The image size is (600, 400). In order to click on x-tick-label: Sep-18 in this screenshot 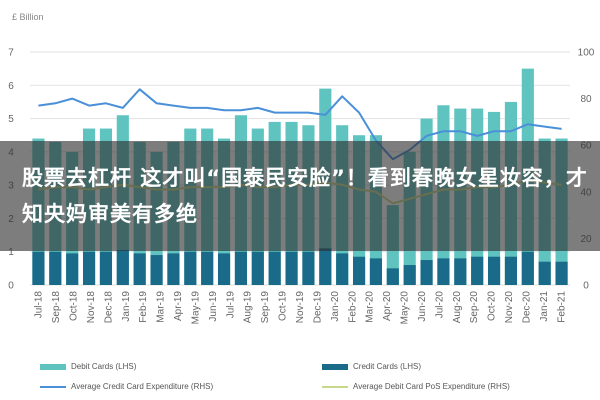, I will do `click(56, 307)`.